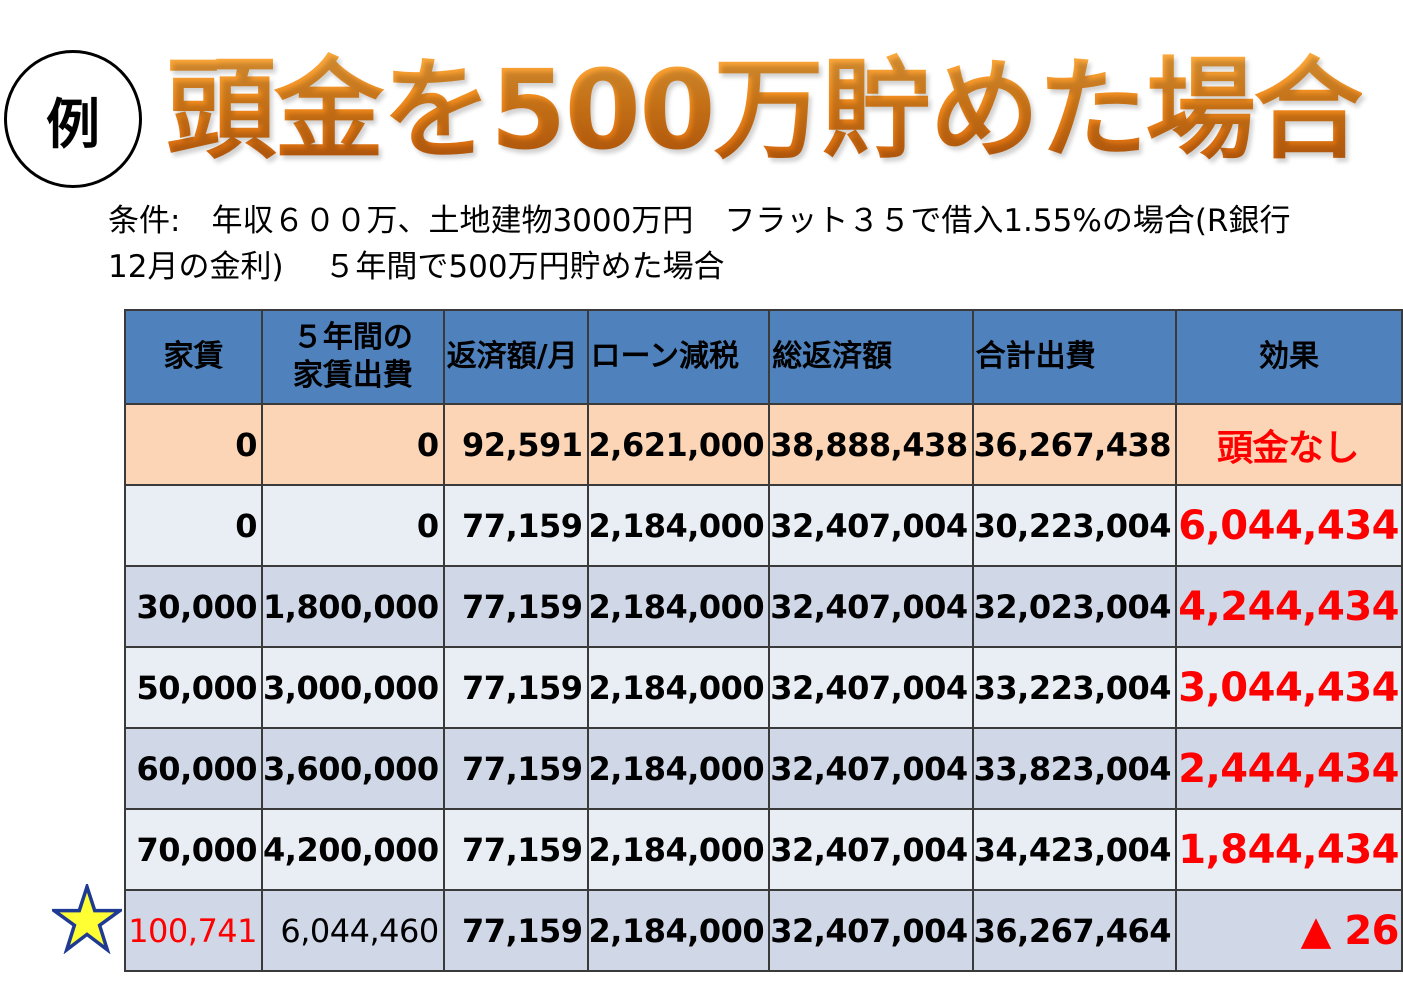 The height and width of the screenshot is (988, 1403). Describe the element at coordinates (1289, 687) in the screenshot. I see `cell-effect: 3,044,434` at that location.